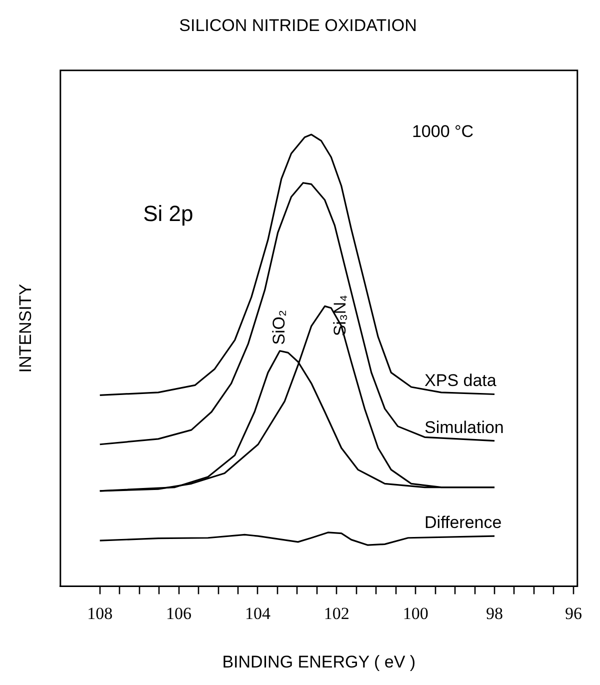 The width and height of the screenshot is (600, 685). I want to click on x-tick-label: 98, so click(495, 613).